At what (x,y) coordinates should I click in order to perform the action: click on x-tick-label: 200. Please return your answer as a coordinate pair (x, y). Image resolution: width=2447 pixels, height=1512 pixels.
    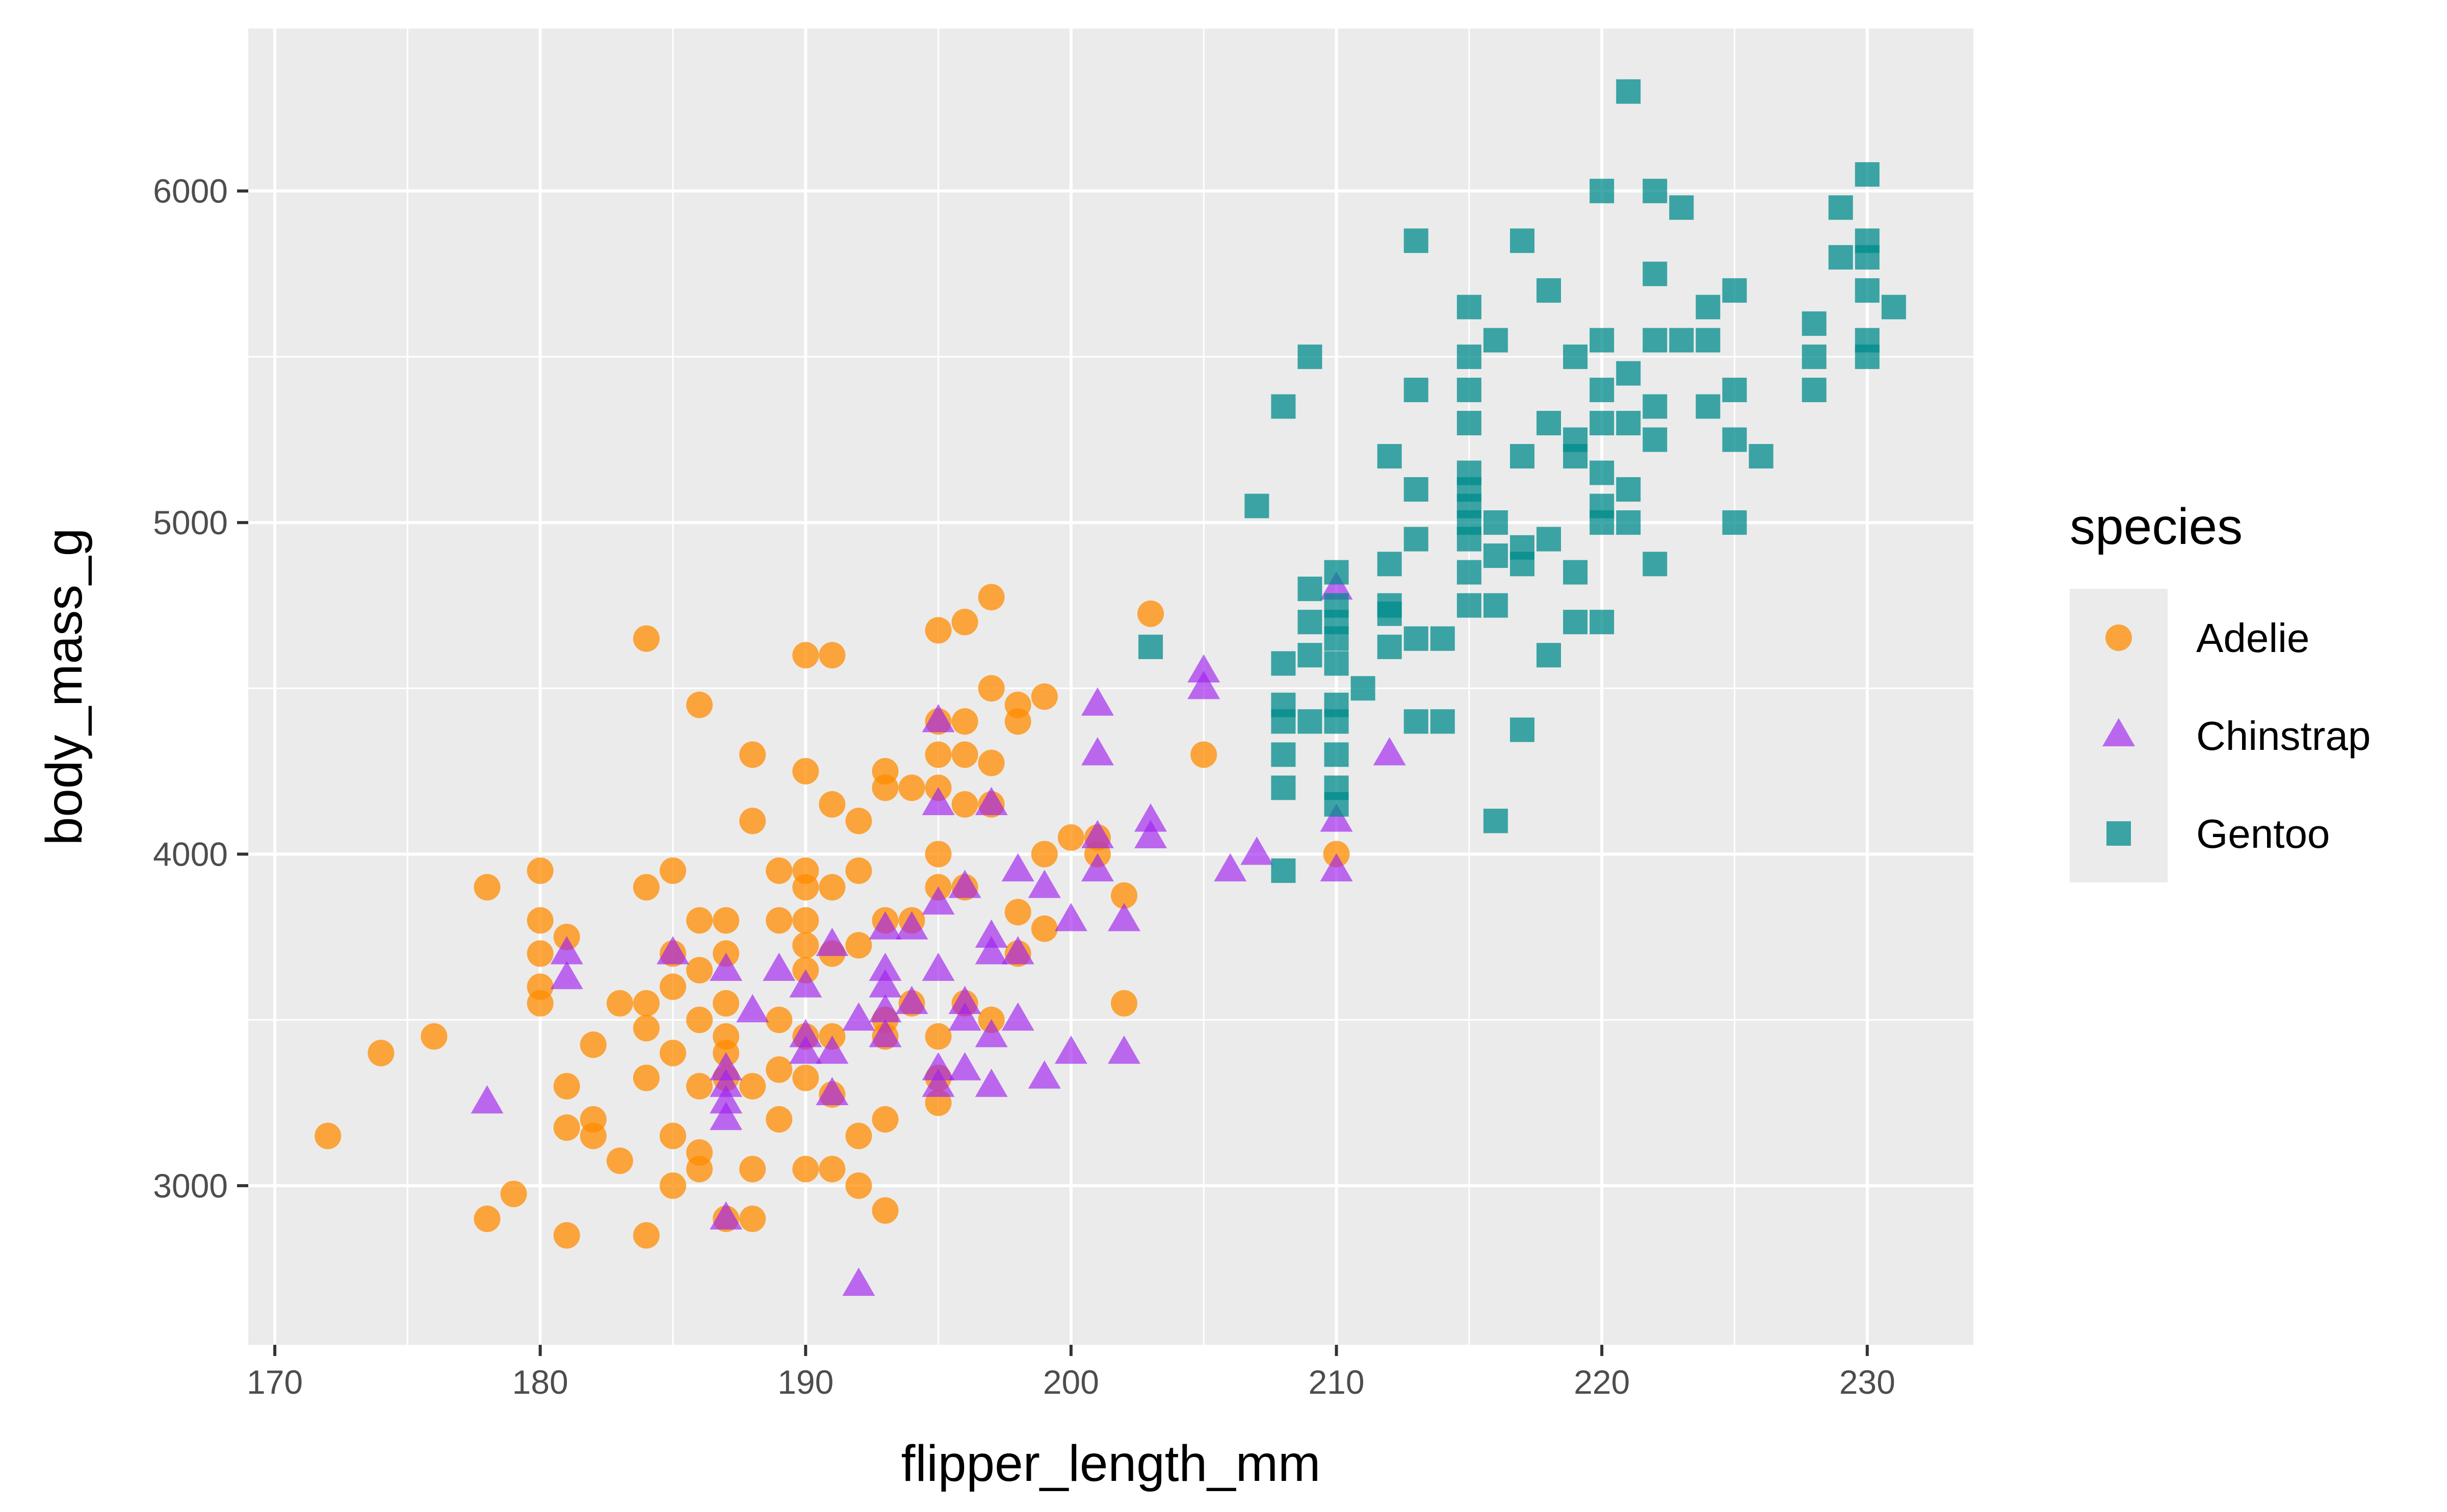
    Looking at the image, I should click on (1071, 1382).